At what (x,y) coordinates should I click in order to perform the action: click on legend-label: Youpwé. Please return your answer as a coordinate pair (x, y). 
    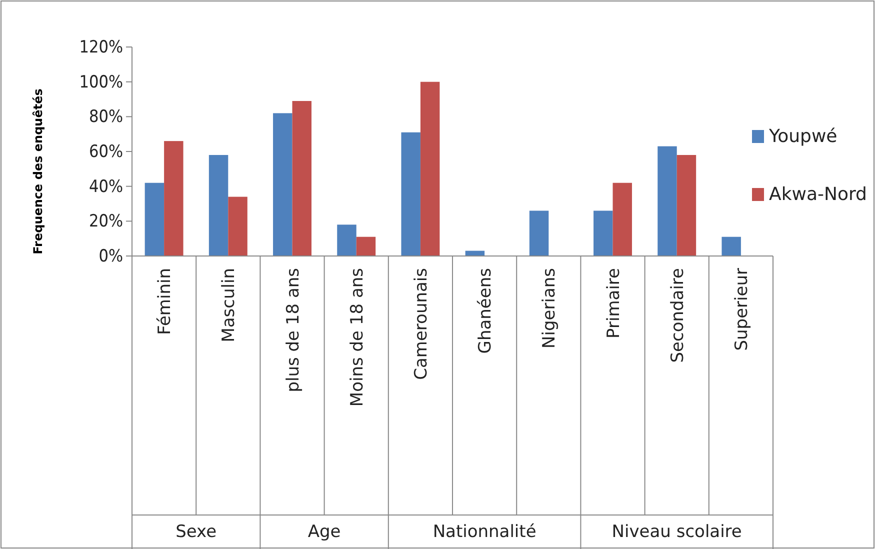
    Looking at the image, I should click on (803, 136).